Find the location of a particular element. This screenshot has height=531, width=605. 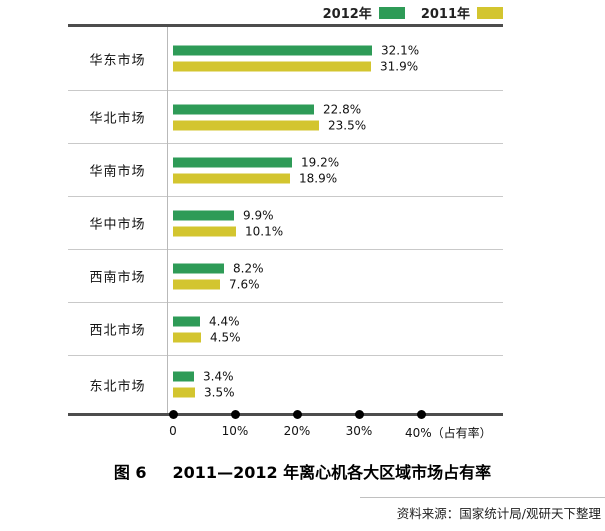

chart-row: 华中市场 9.9% 10.1% is located at coordinates (285, 223).